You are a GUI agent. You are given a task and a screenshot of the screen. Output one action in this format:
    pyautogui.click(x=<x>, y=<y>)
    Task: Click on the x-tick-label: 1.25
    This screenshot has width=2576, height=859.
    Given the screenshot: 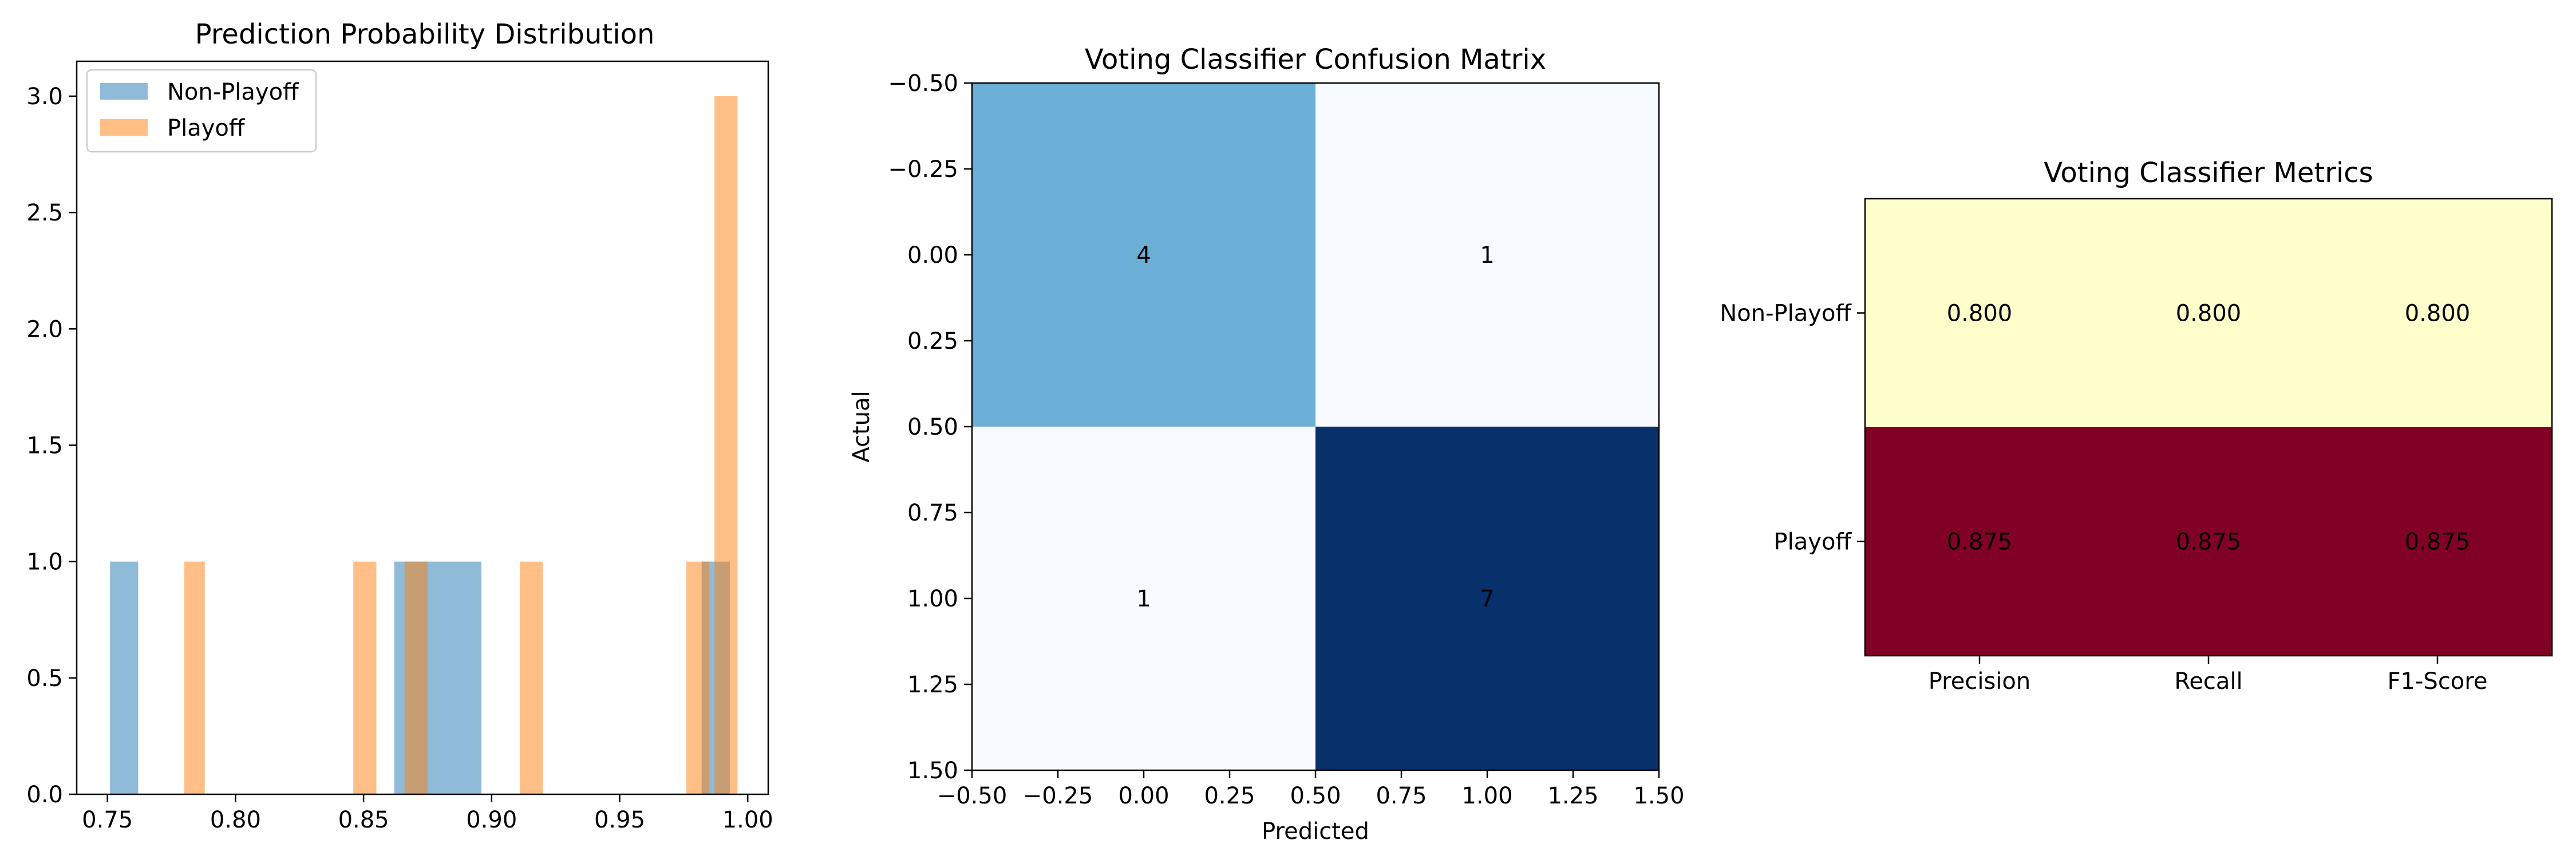 What is the action you would take?
    pyautogui.click(x=1572, y=796)
    